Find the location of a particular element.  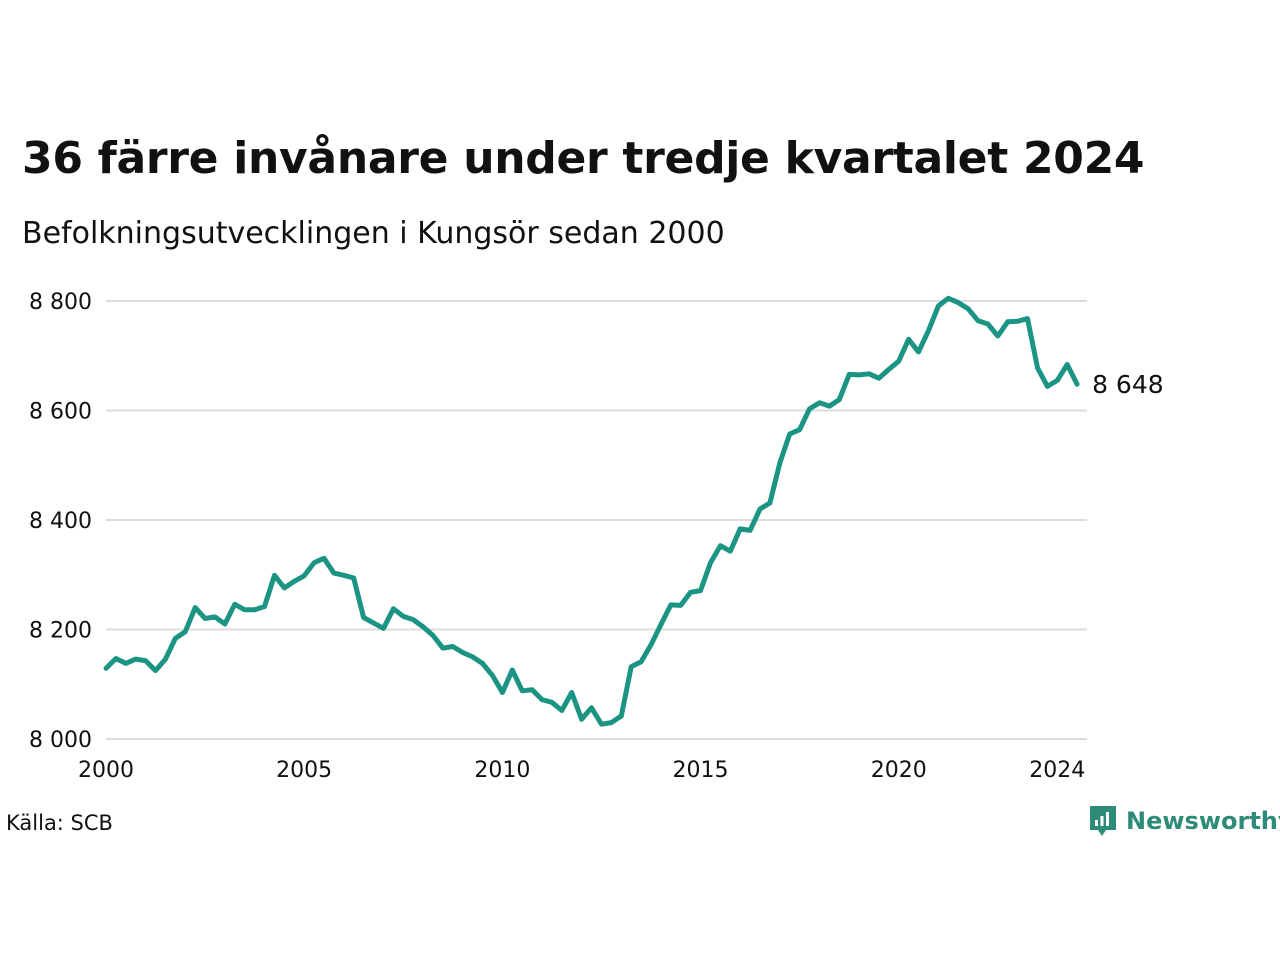

x-tick-label: 2000 is located at coordinates (106, 770).